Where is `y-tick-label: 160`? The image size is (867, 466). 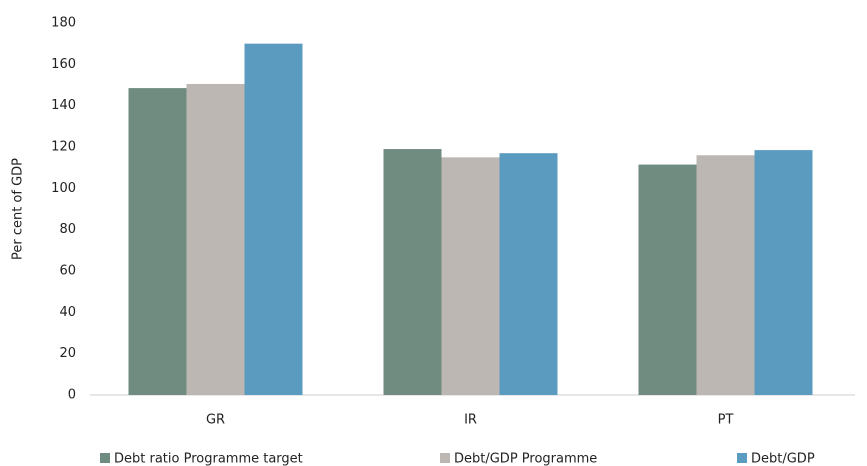
y-tick-label: 160 is located at coordinates (63, 64).